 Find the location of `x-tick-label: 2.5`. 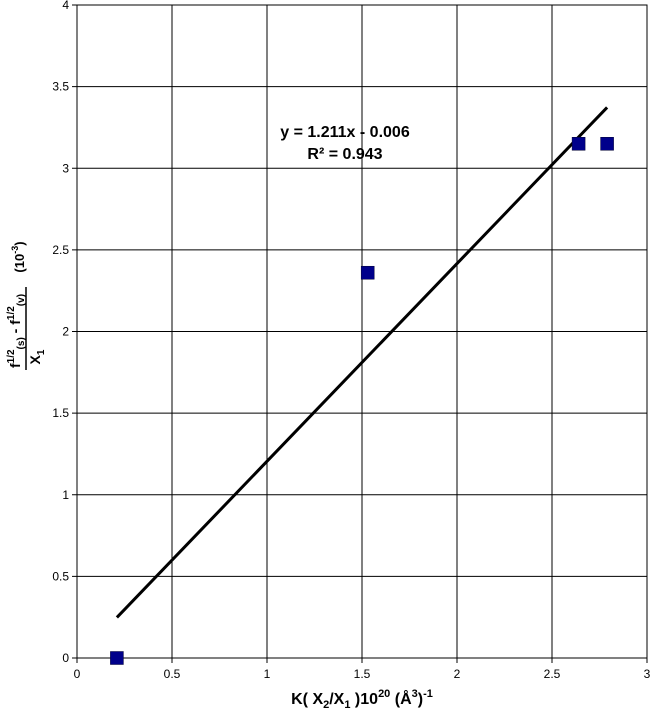

x-tick-label: 2.5 is located at coordinates (552, 674).